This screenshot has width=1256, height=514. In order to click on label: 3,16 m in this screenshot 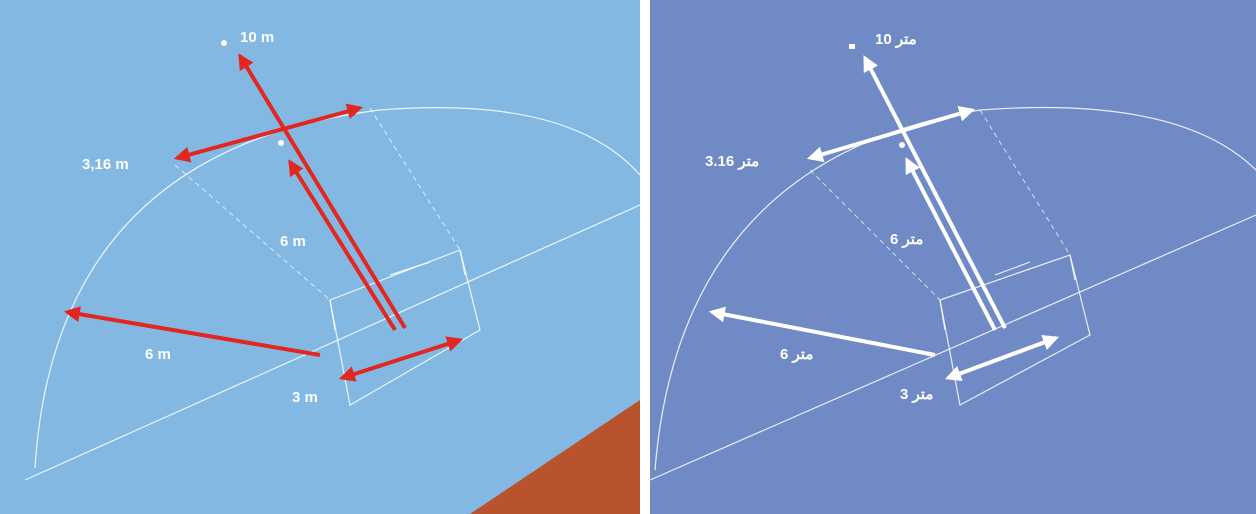, I will do `click(105, 164)`.